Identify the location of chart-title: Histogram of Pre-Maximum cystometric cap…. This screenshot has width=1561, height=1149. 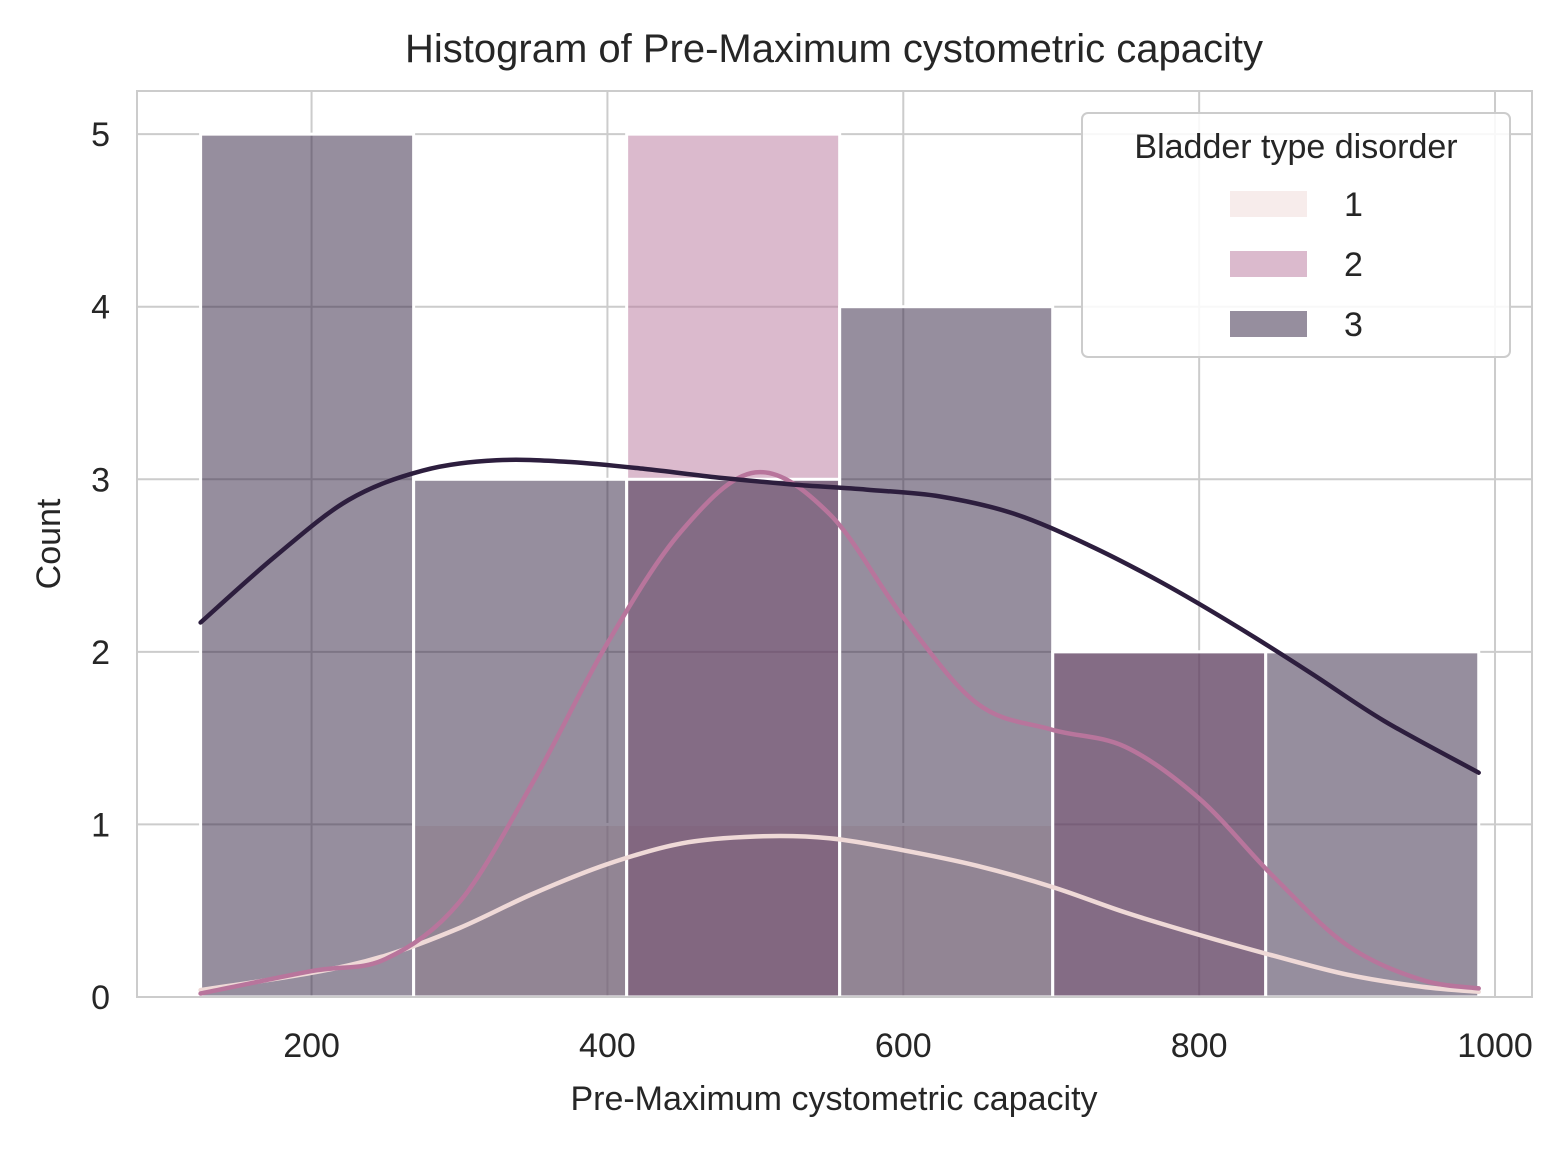
(834, 49).